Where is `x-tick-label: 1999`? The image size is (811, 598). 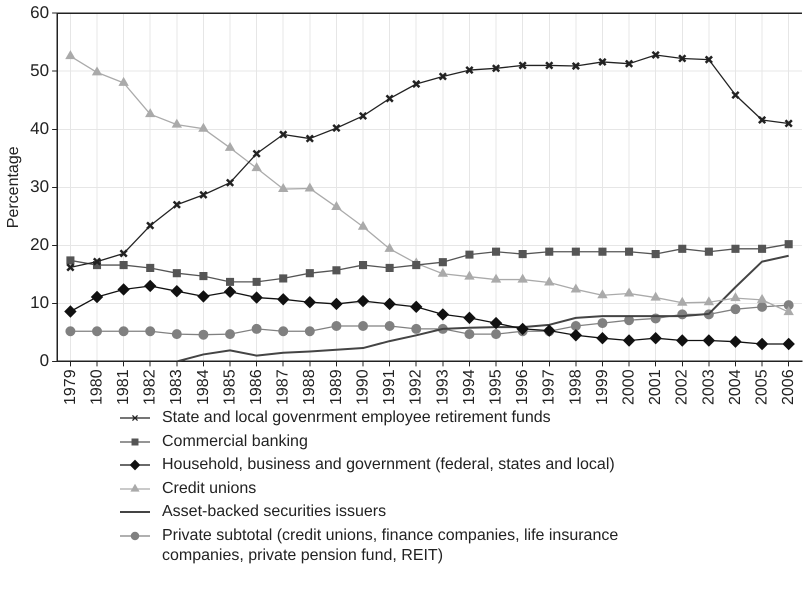 x-tick-label: 1999 is located at coordinates (602, 387).